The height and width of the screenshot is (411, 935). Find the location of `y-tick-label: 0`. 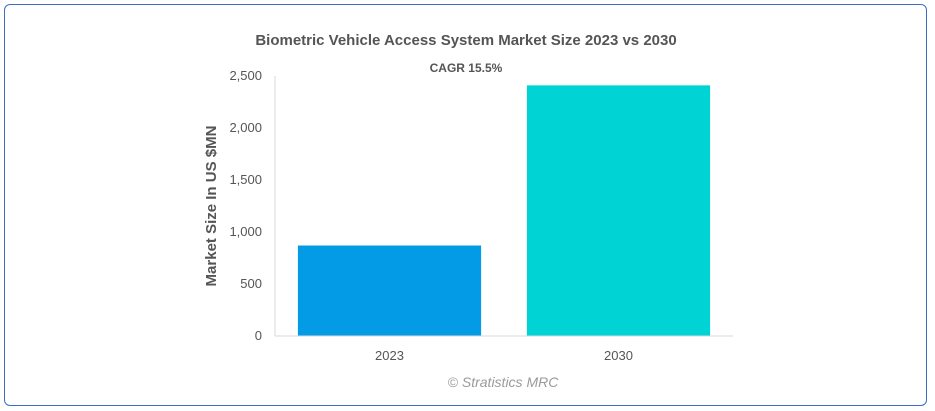

y-tick-label: 0 is located at coordinates (258, 335).